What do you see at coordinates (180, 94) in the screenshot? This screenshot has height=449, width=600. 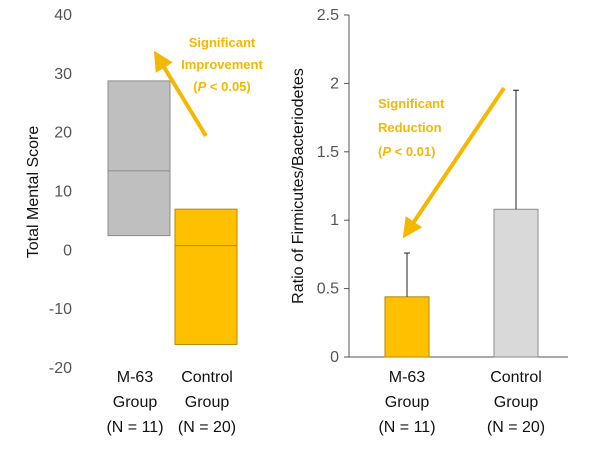 I see `improvement-arrow` at bounding box center [180, 94].